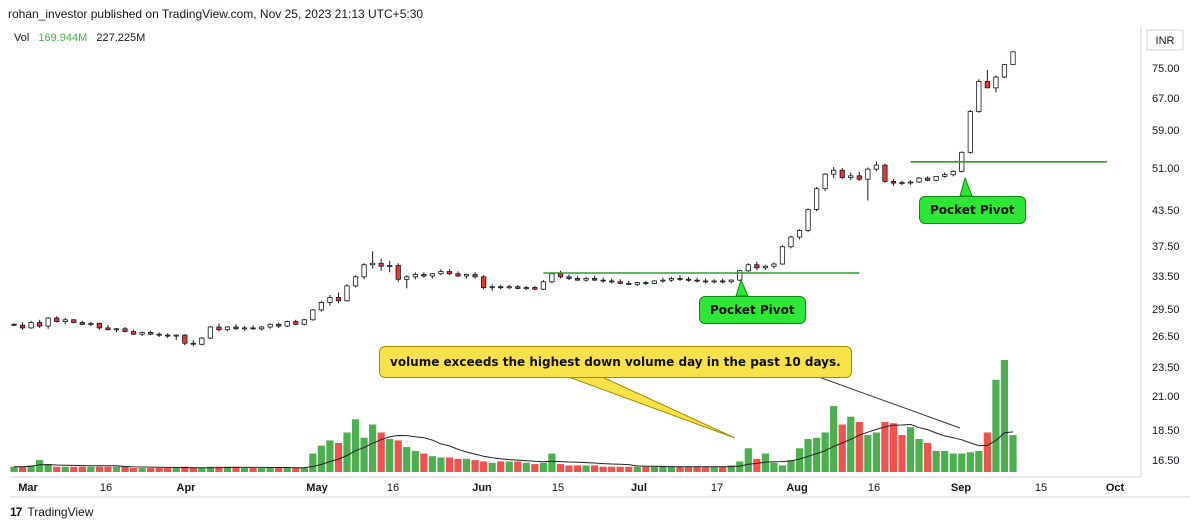 The width and height of the screenshot is (1200, 529). What do you see at coordinates (63, 38) in the screenshot?
I see `volume-legend-value-1: 169.944M` at bounding box center [63, 38].